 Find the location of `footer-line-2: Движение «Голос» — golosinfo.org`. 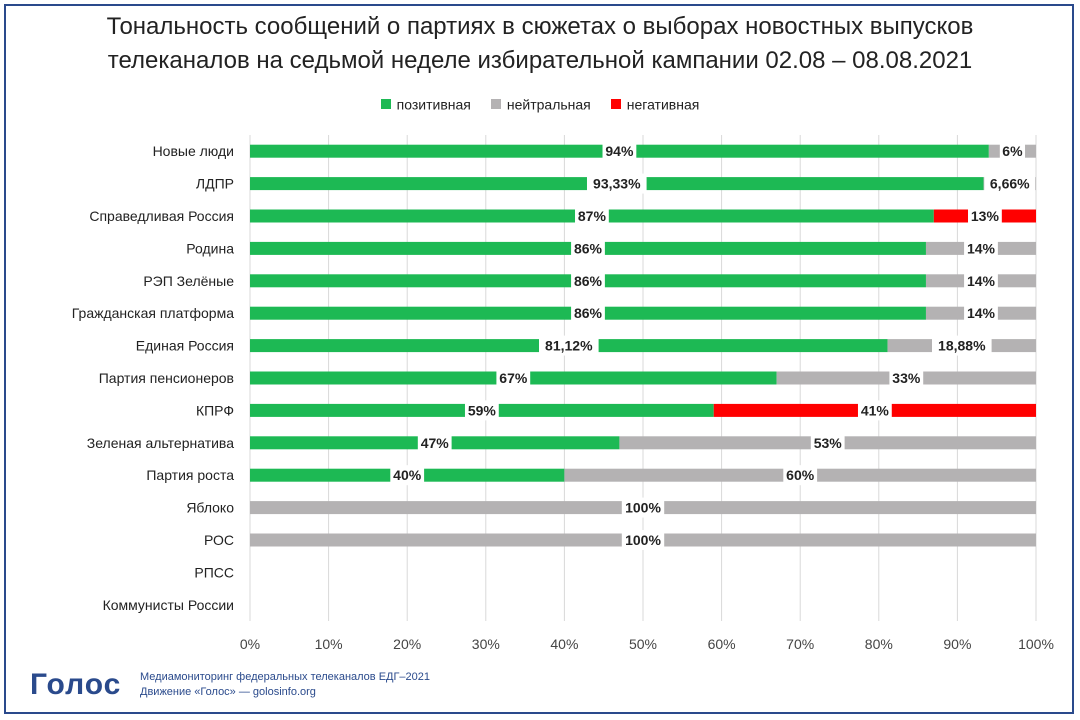

footer-line-2: Движение «Голос» — golosinfo.org is located at coordinates (228, 692).